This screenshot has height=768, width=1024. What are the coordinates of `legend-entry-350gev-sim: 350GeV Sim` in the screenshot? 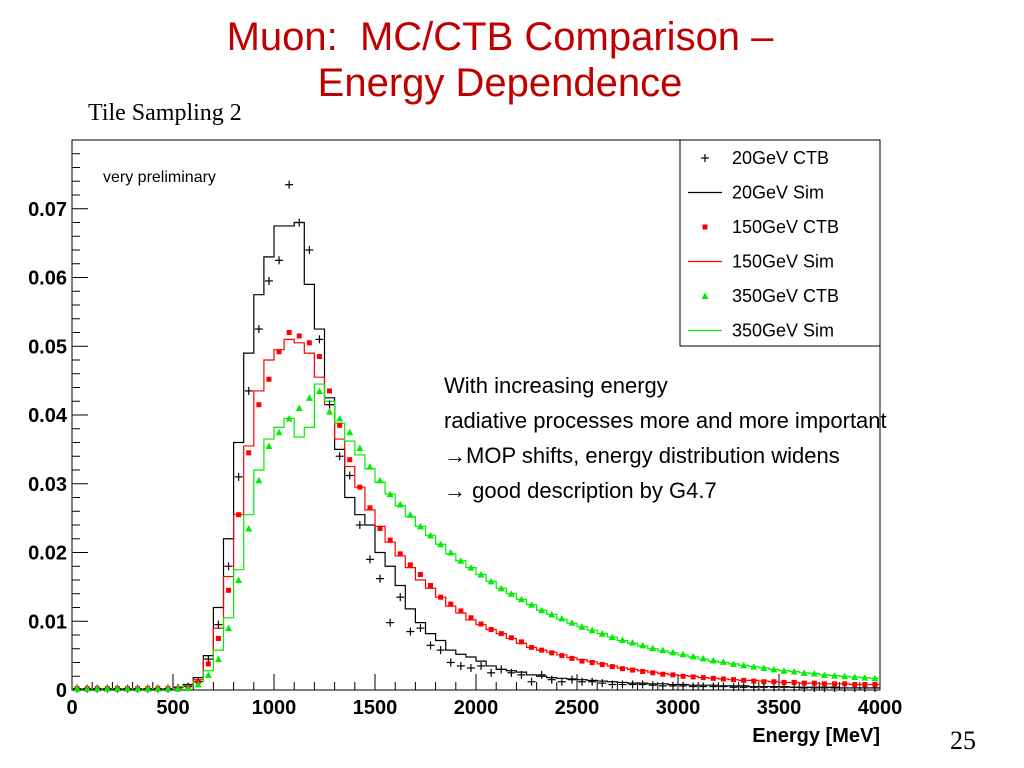 It's located at (761, 331).